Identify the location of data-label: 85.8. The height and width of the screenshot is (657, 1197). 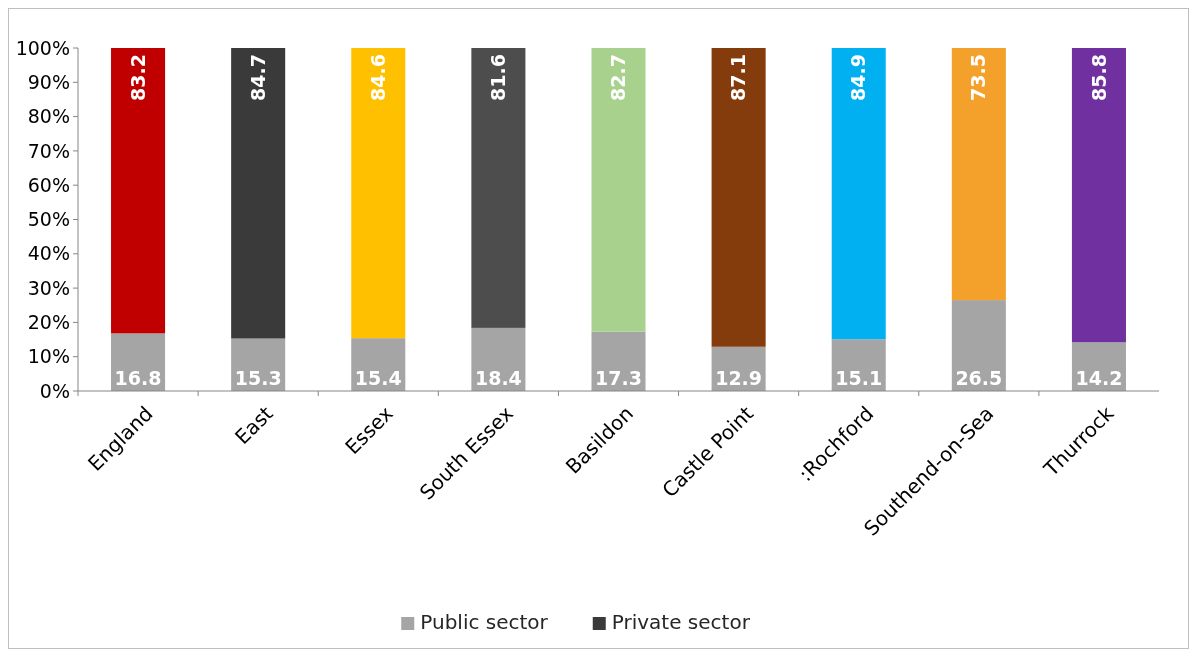
(1098, 77).